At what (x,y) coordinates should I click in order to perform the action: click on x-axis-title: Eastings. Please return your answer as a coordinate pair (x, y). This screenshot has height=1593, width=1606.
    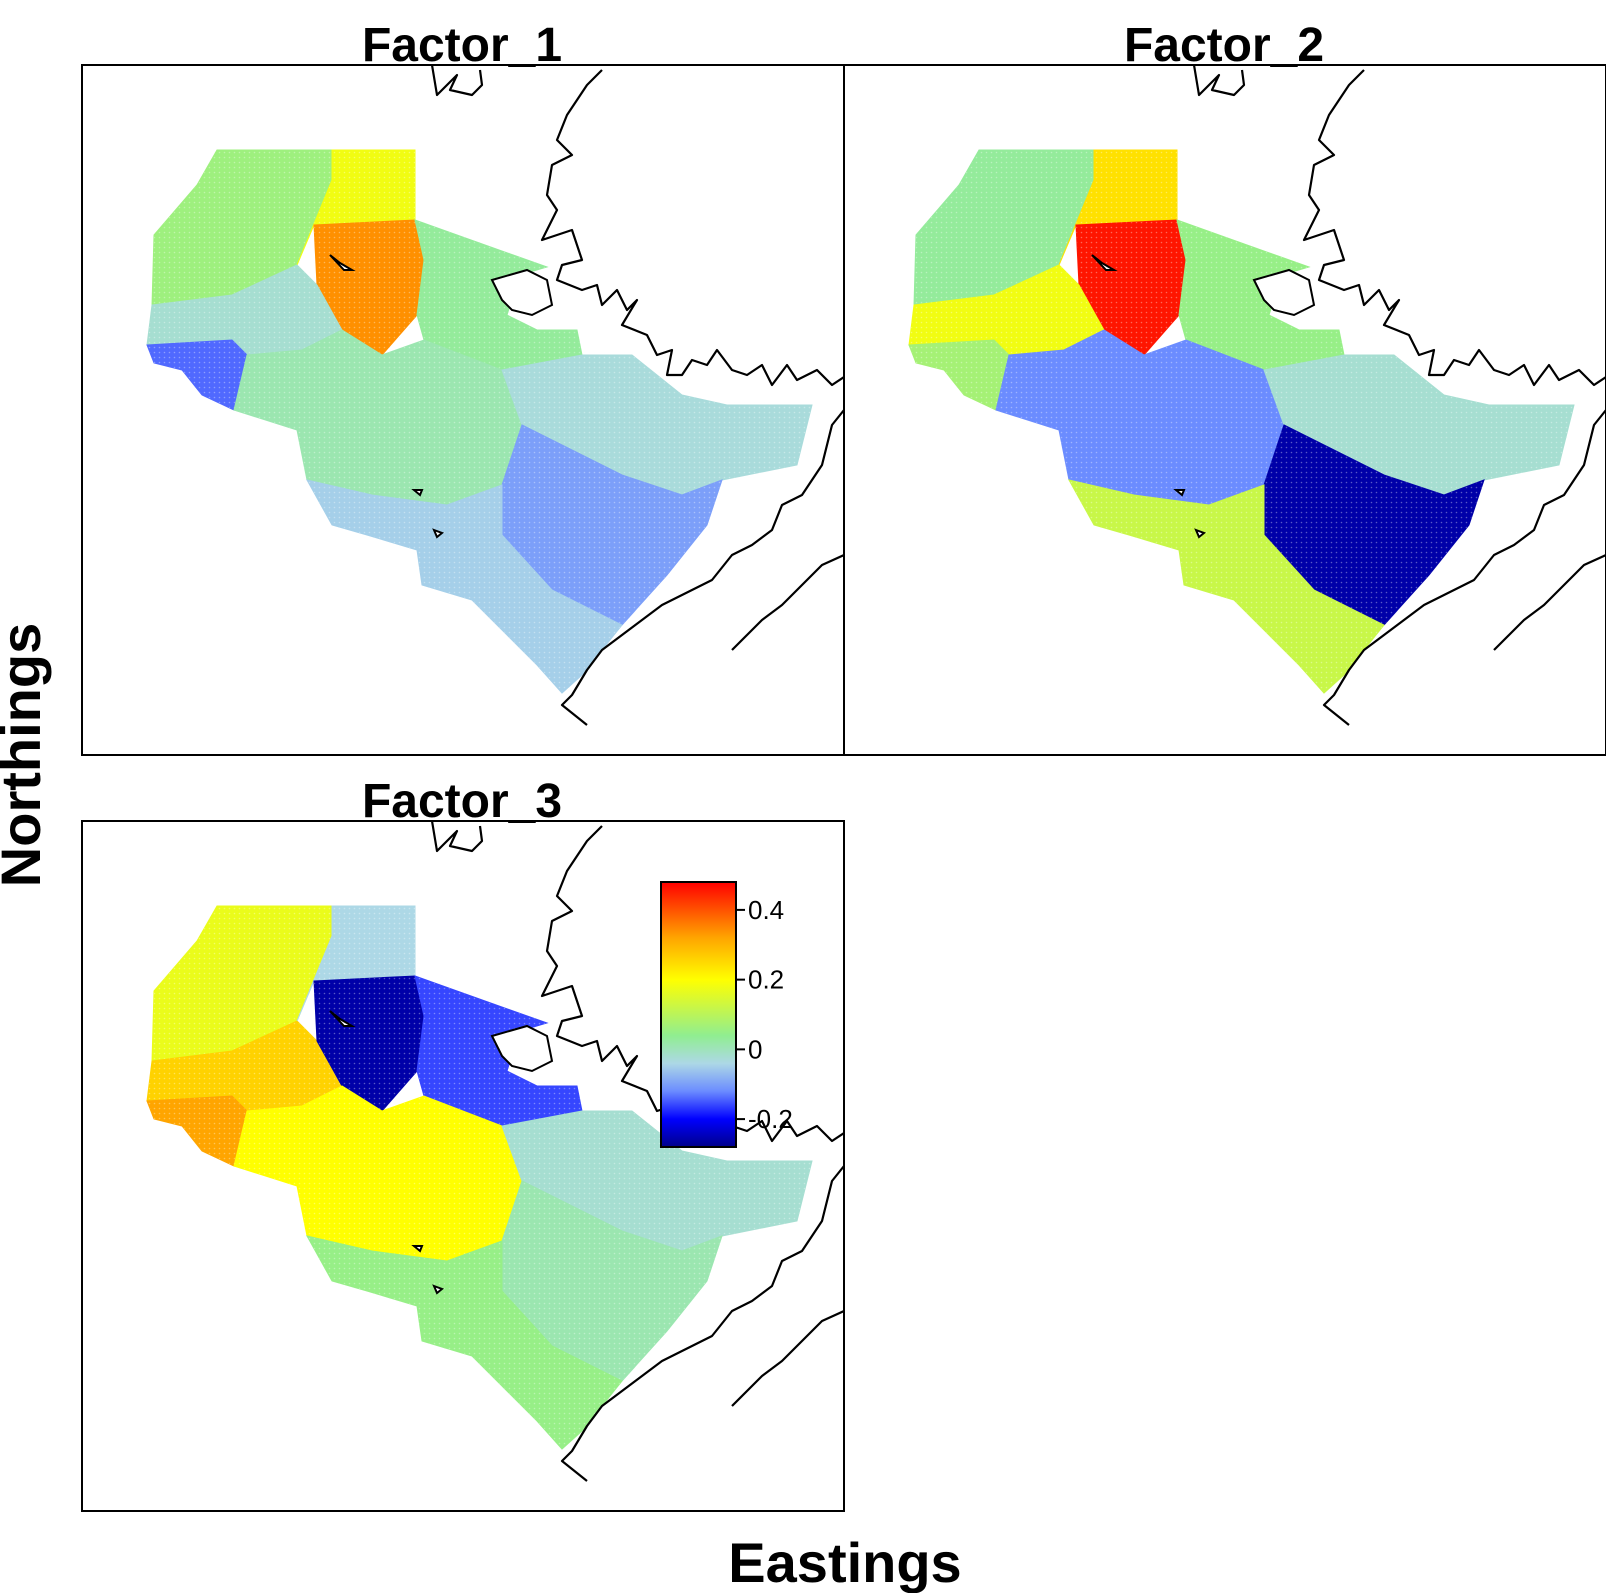
    Looking at the image, I should click on (844, 1562).